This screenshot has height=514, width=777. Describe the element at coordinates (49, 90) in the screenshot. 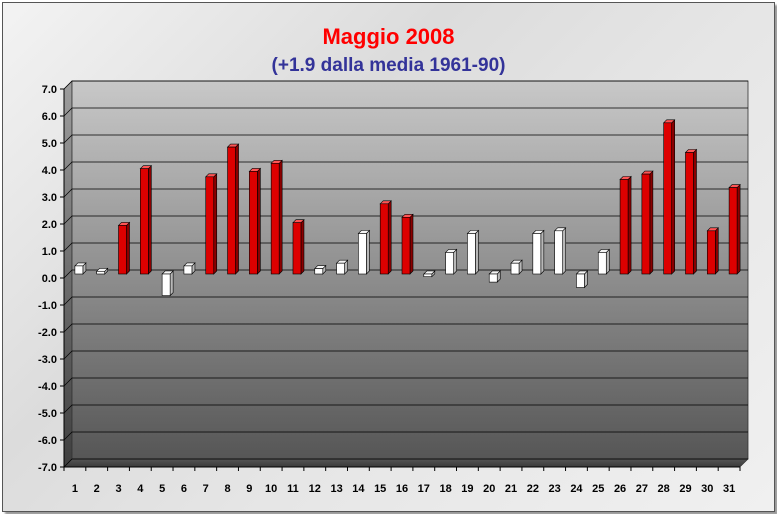

I see `y-tick-label: 7.0` at that location.